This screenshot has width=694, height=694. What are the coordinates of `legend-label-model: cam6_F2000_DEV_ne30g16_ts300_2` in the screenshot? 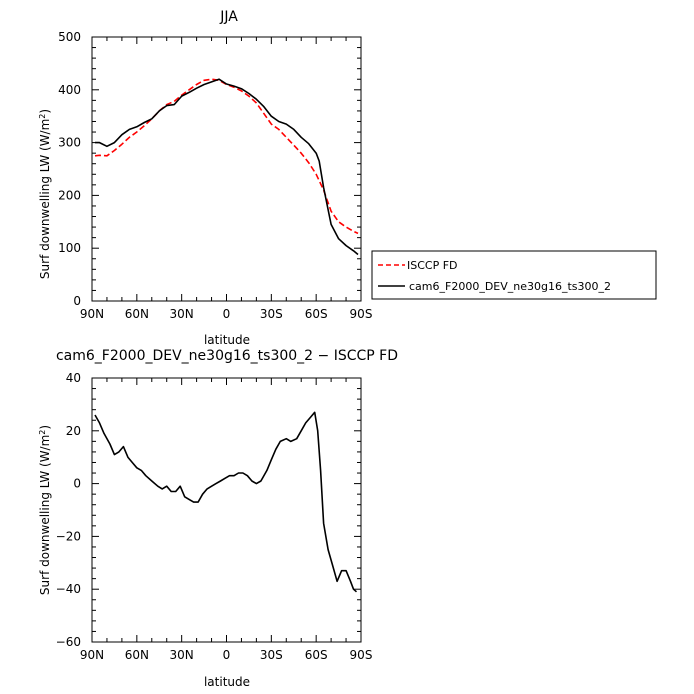 It's located at (510, 286).